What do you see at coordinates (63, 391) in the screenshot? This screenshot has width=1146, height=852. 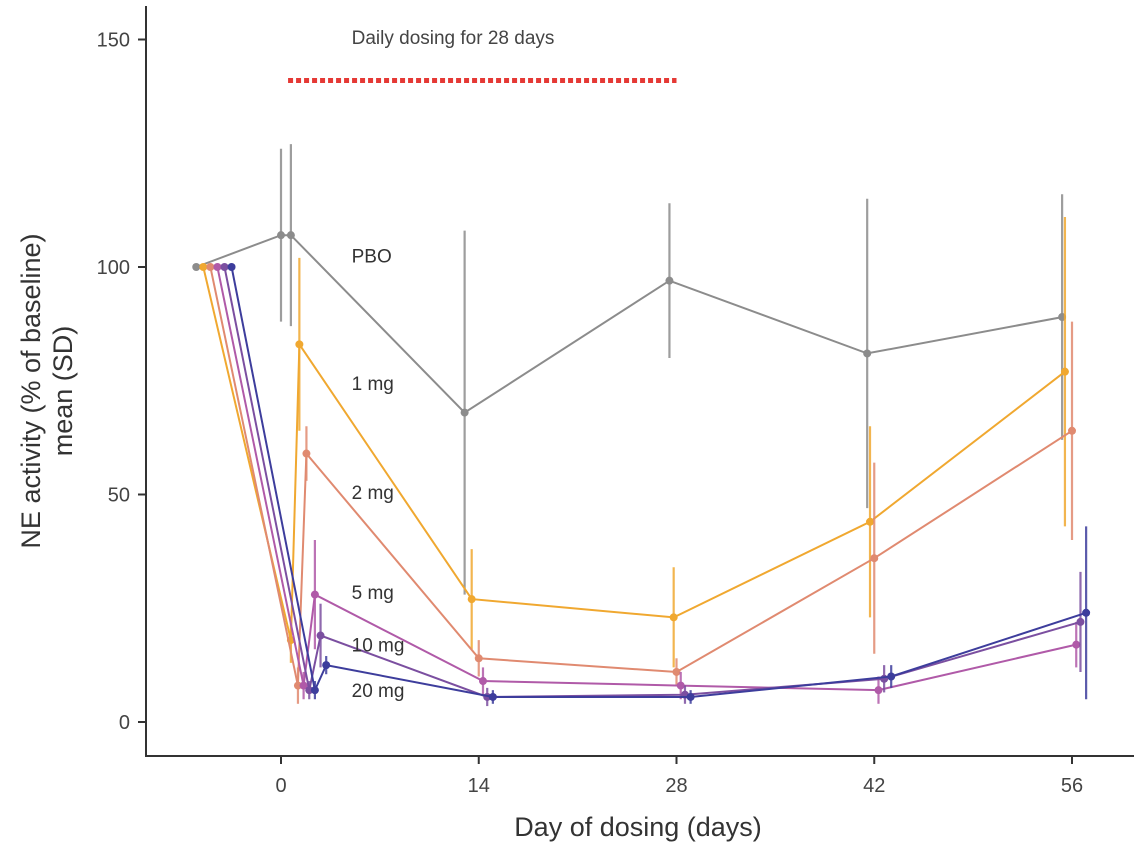 I see `y-axis-title-line2: mean (SD)` at bounding box center [63, 391].